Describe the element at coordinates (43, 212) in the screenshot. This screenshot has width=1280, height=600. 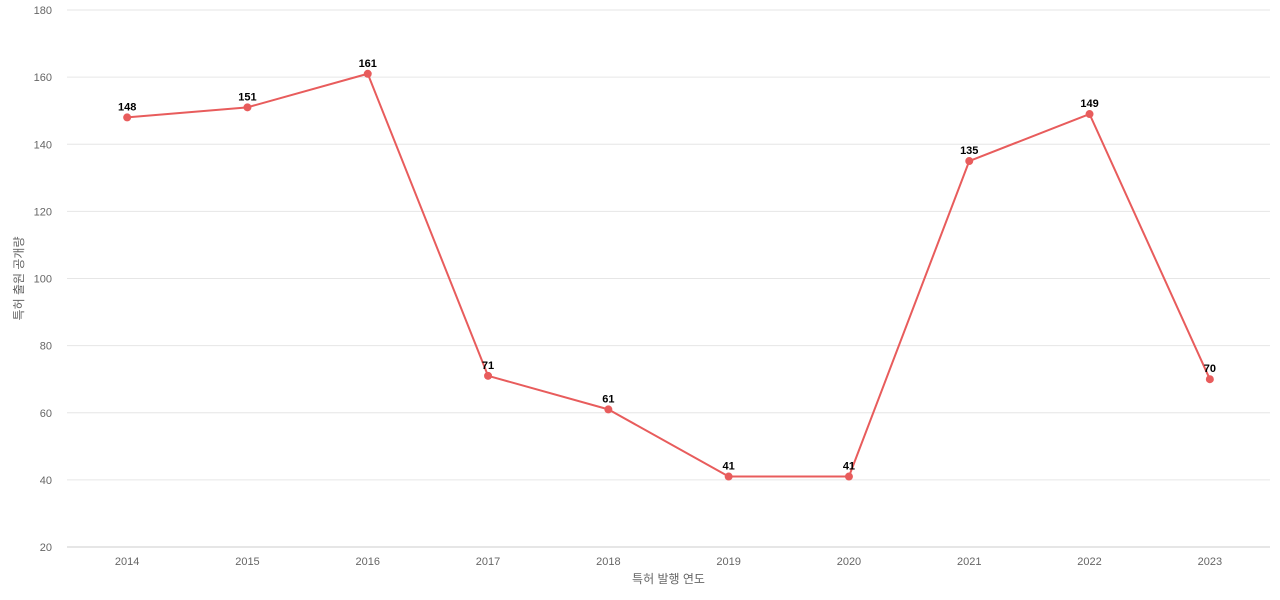
I see `y-tick-label: 120` at that location.